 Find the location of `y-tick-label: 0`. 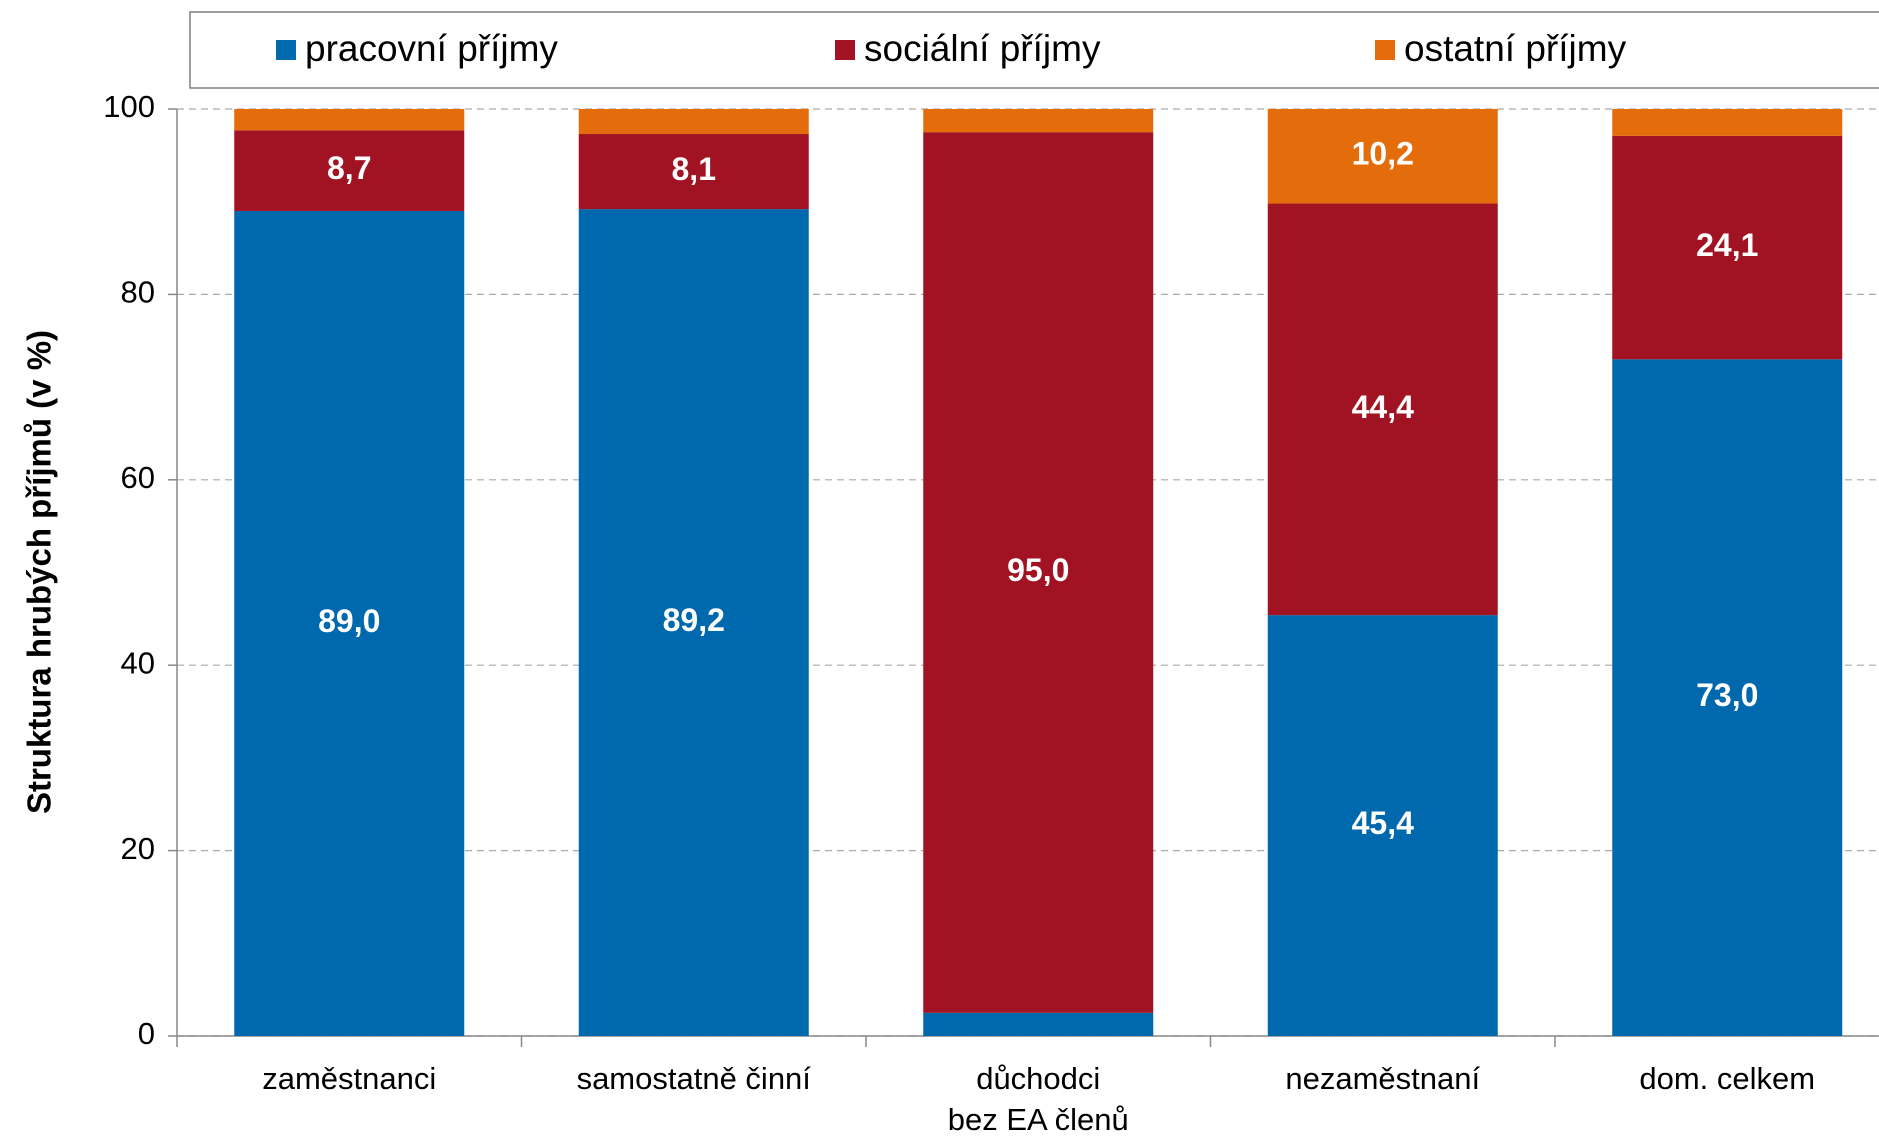

y-tick-label: 0 is located at coordinates (146, 1033).